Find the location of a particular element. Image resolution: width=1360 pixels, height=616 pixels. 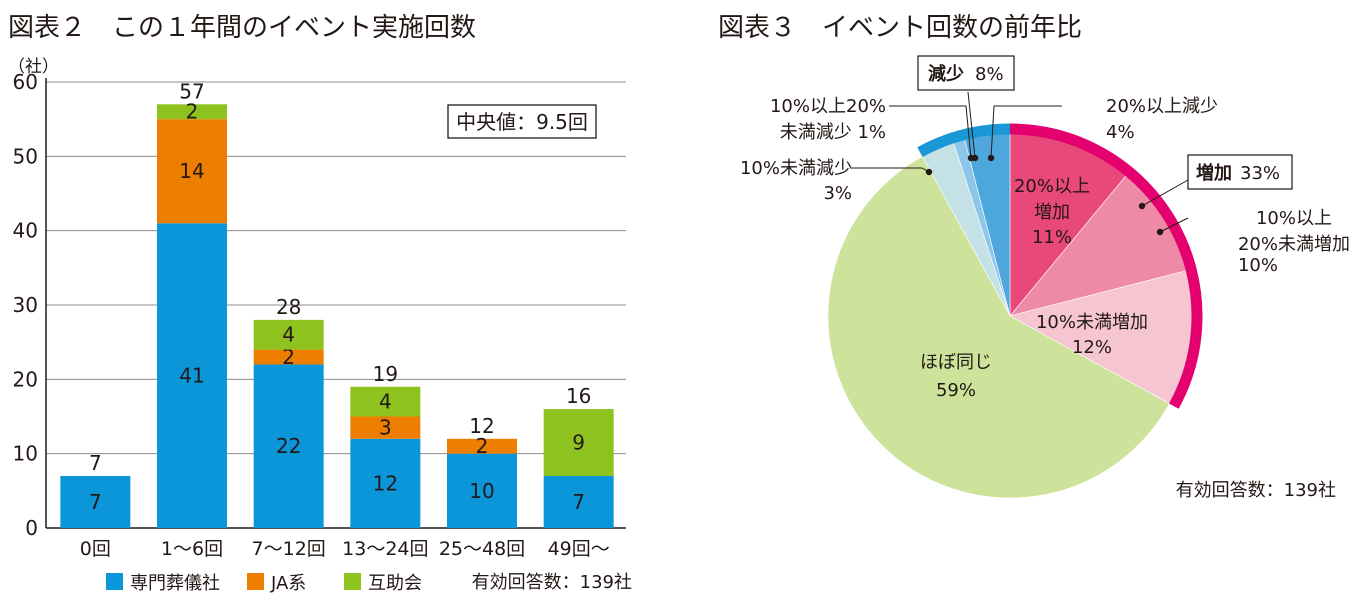

bar-value-label: 10 is located at coordinates (481, 491).